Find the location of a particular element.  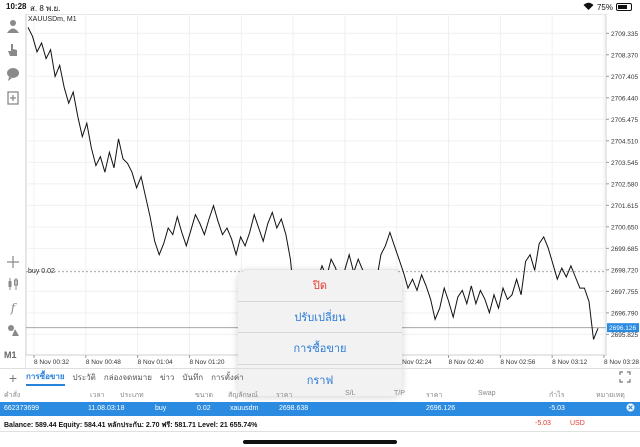

x-tick-label: 8 Nov 03:28 is located at coordinates (621, 362).